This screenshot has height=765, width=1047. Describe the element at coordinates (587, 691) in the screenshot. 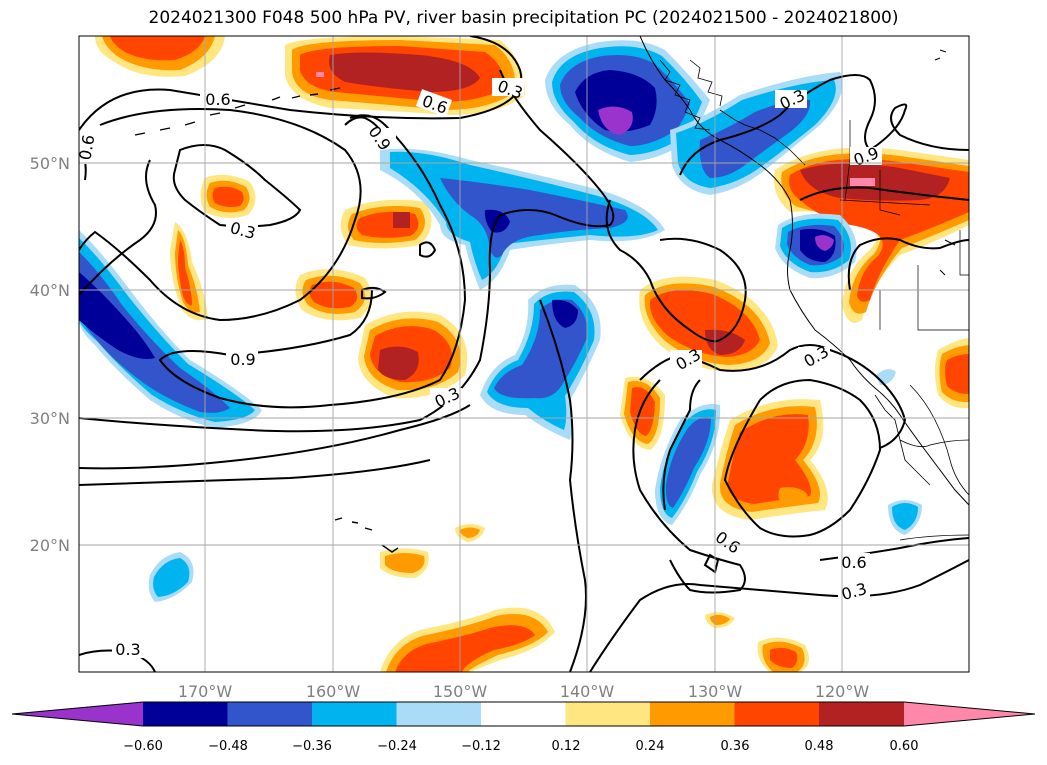

I see `lon-label: 140°W` at that location.